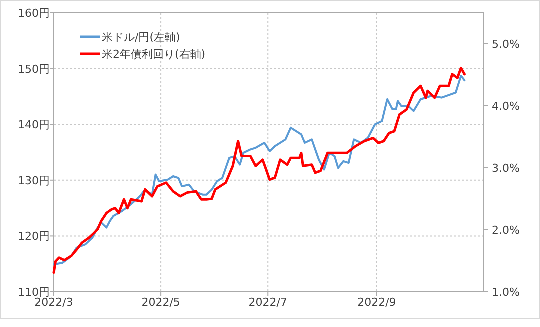 The width and height of the screenshot is (540, 327). I want to click on legend-label: 米ドル/円(左軸), so click(141, 37).